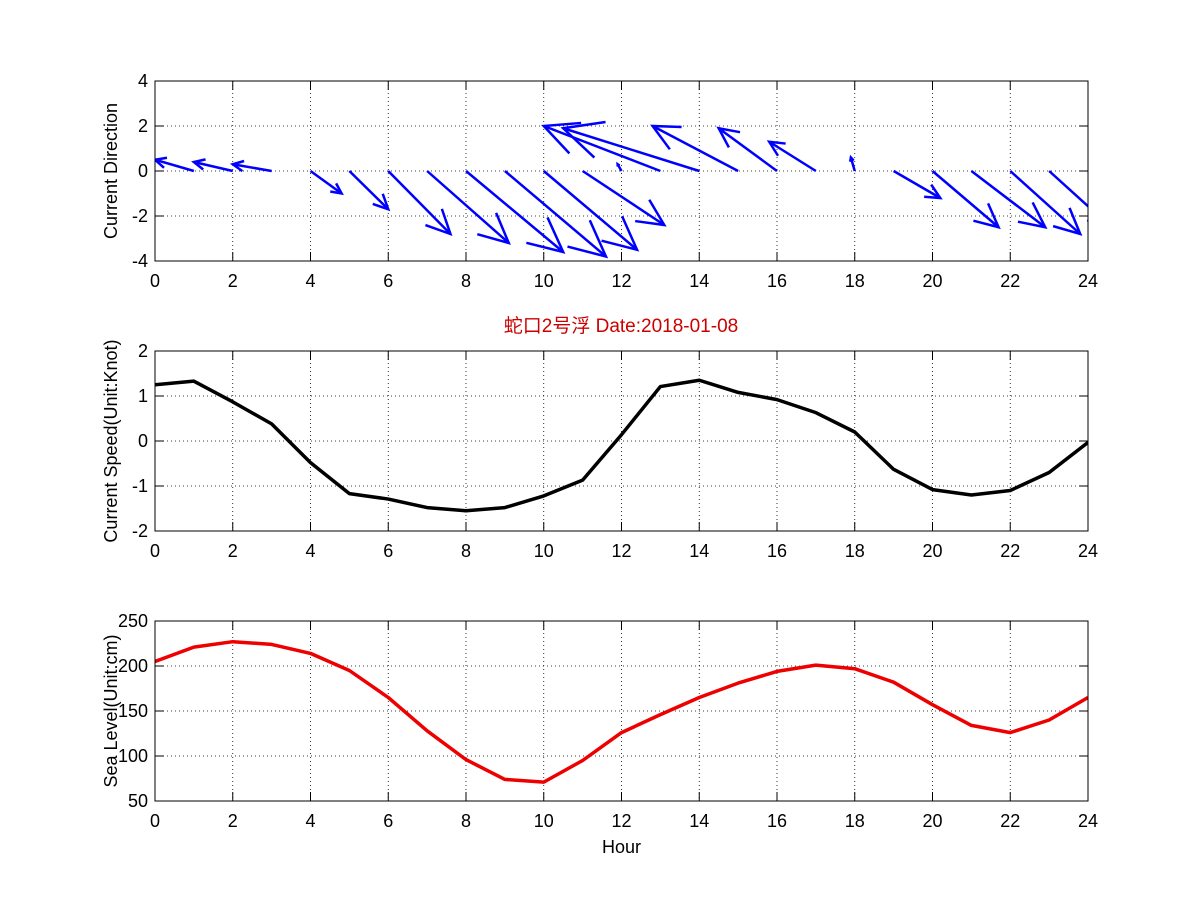 This screenshot has height=901, width=1201. Describe the element at coordinates (111, 171) in the screenshot. I see `y-axis-label: Current Direction` at that location.